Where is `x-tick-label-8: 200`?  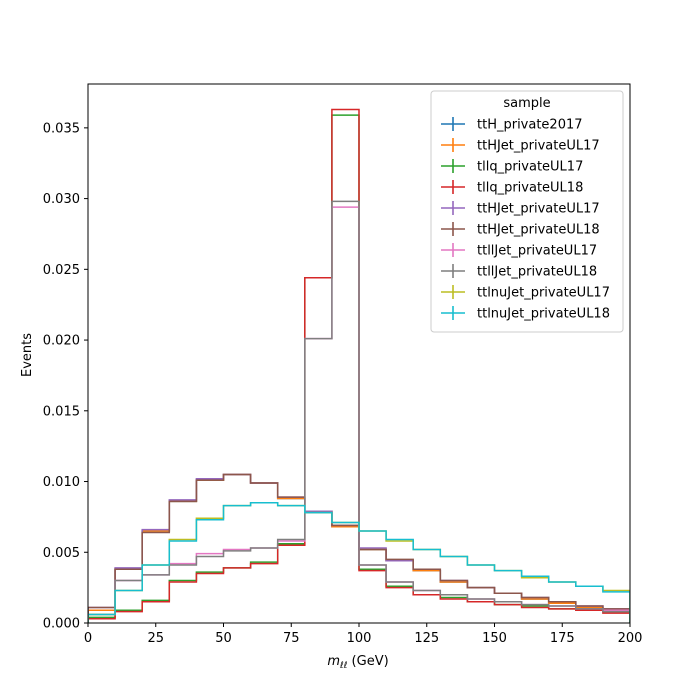 x-tick-label-8: 200 is located at coordinates (630, 638).